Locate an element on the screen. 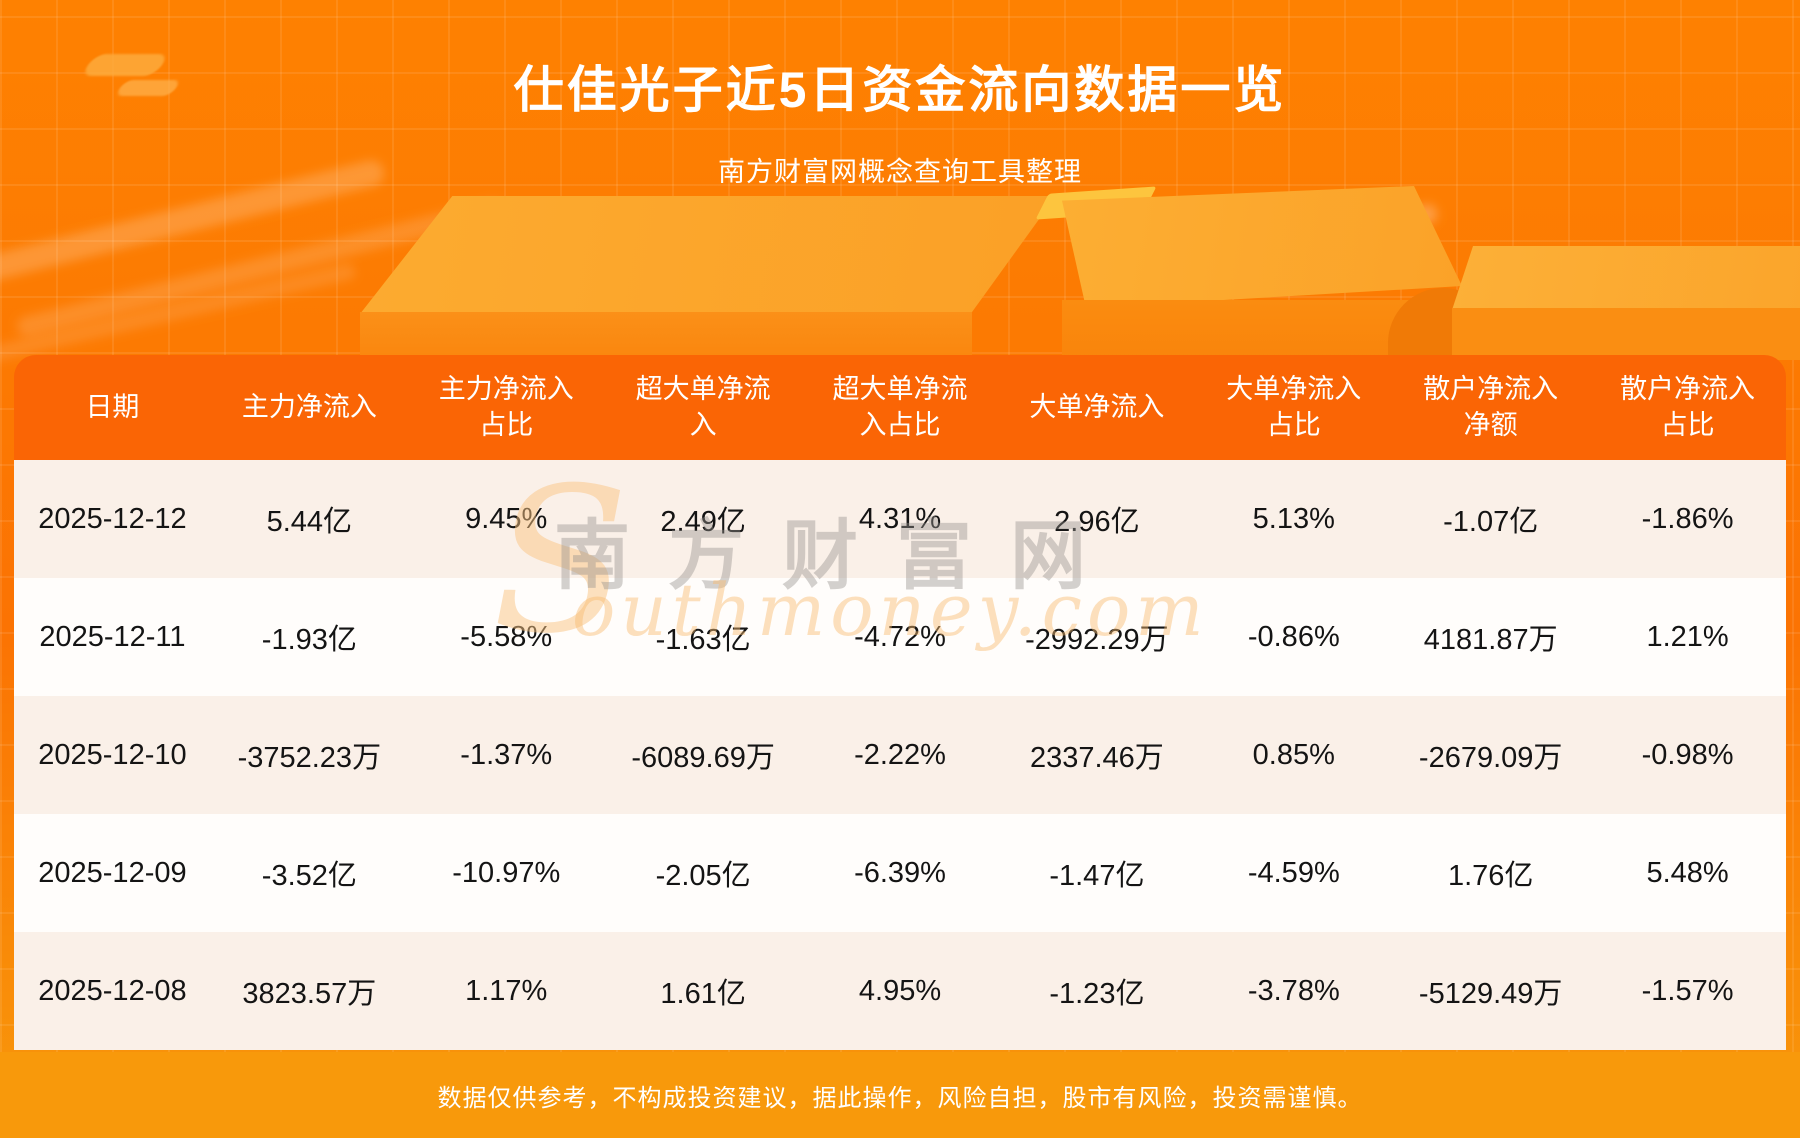 This screenshot has height=1138, width=1800. table-cell: -2679.09万 is located at coordinates (1490, 758).